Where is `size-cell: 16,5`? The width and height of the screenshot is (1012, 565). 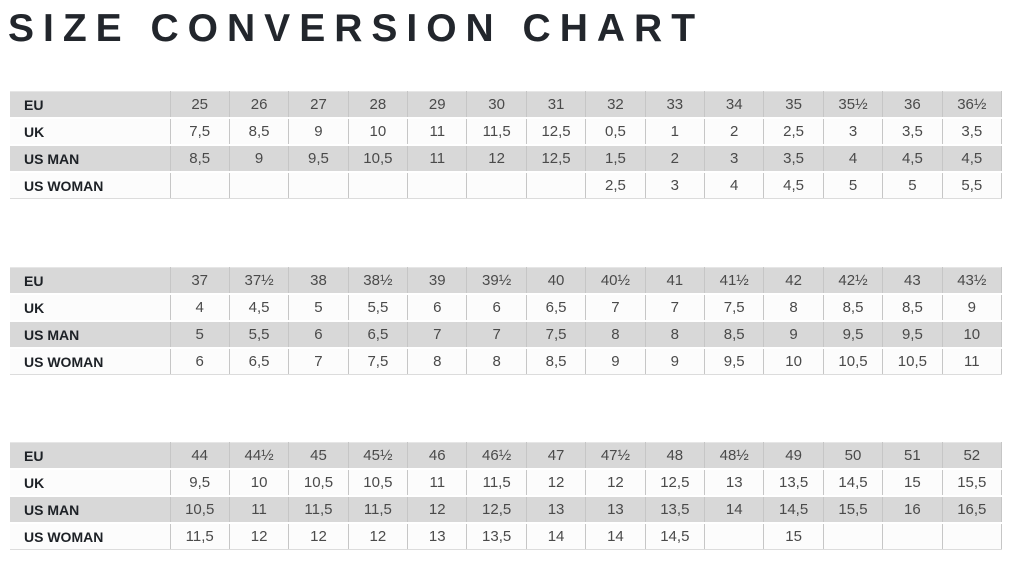
size-cell: 16,5 is located at coordinates (972, 510).